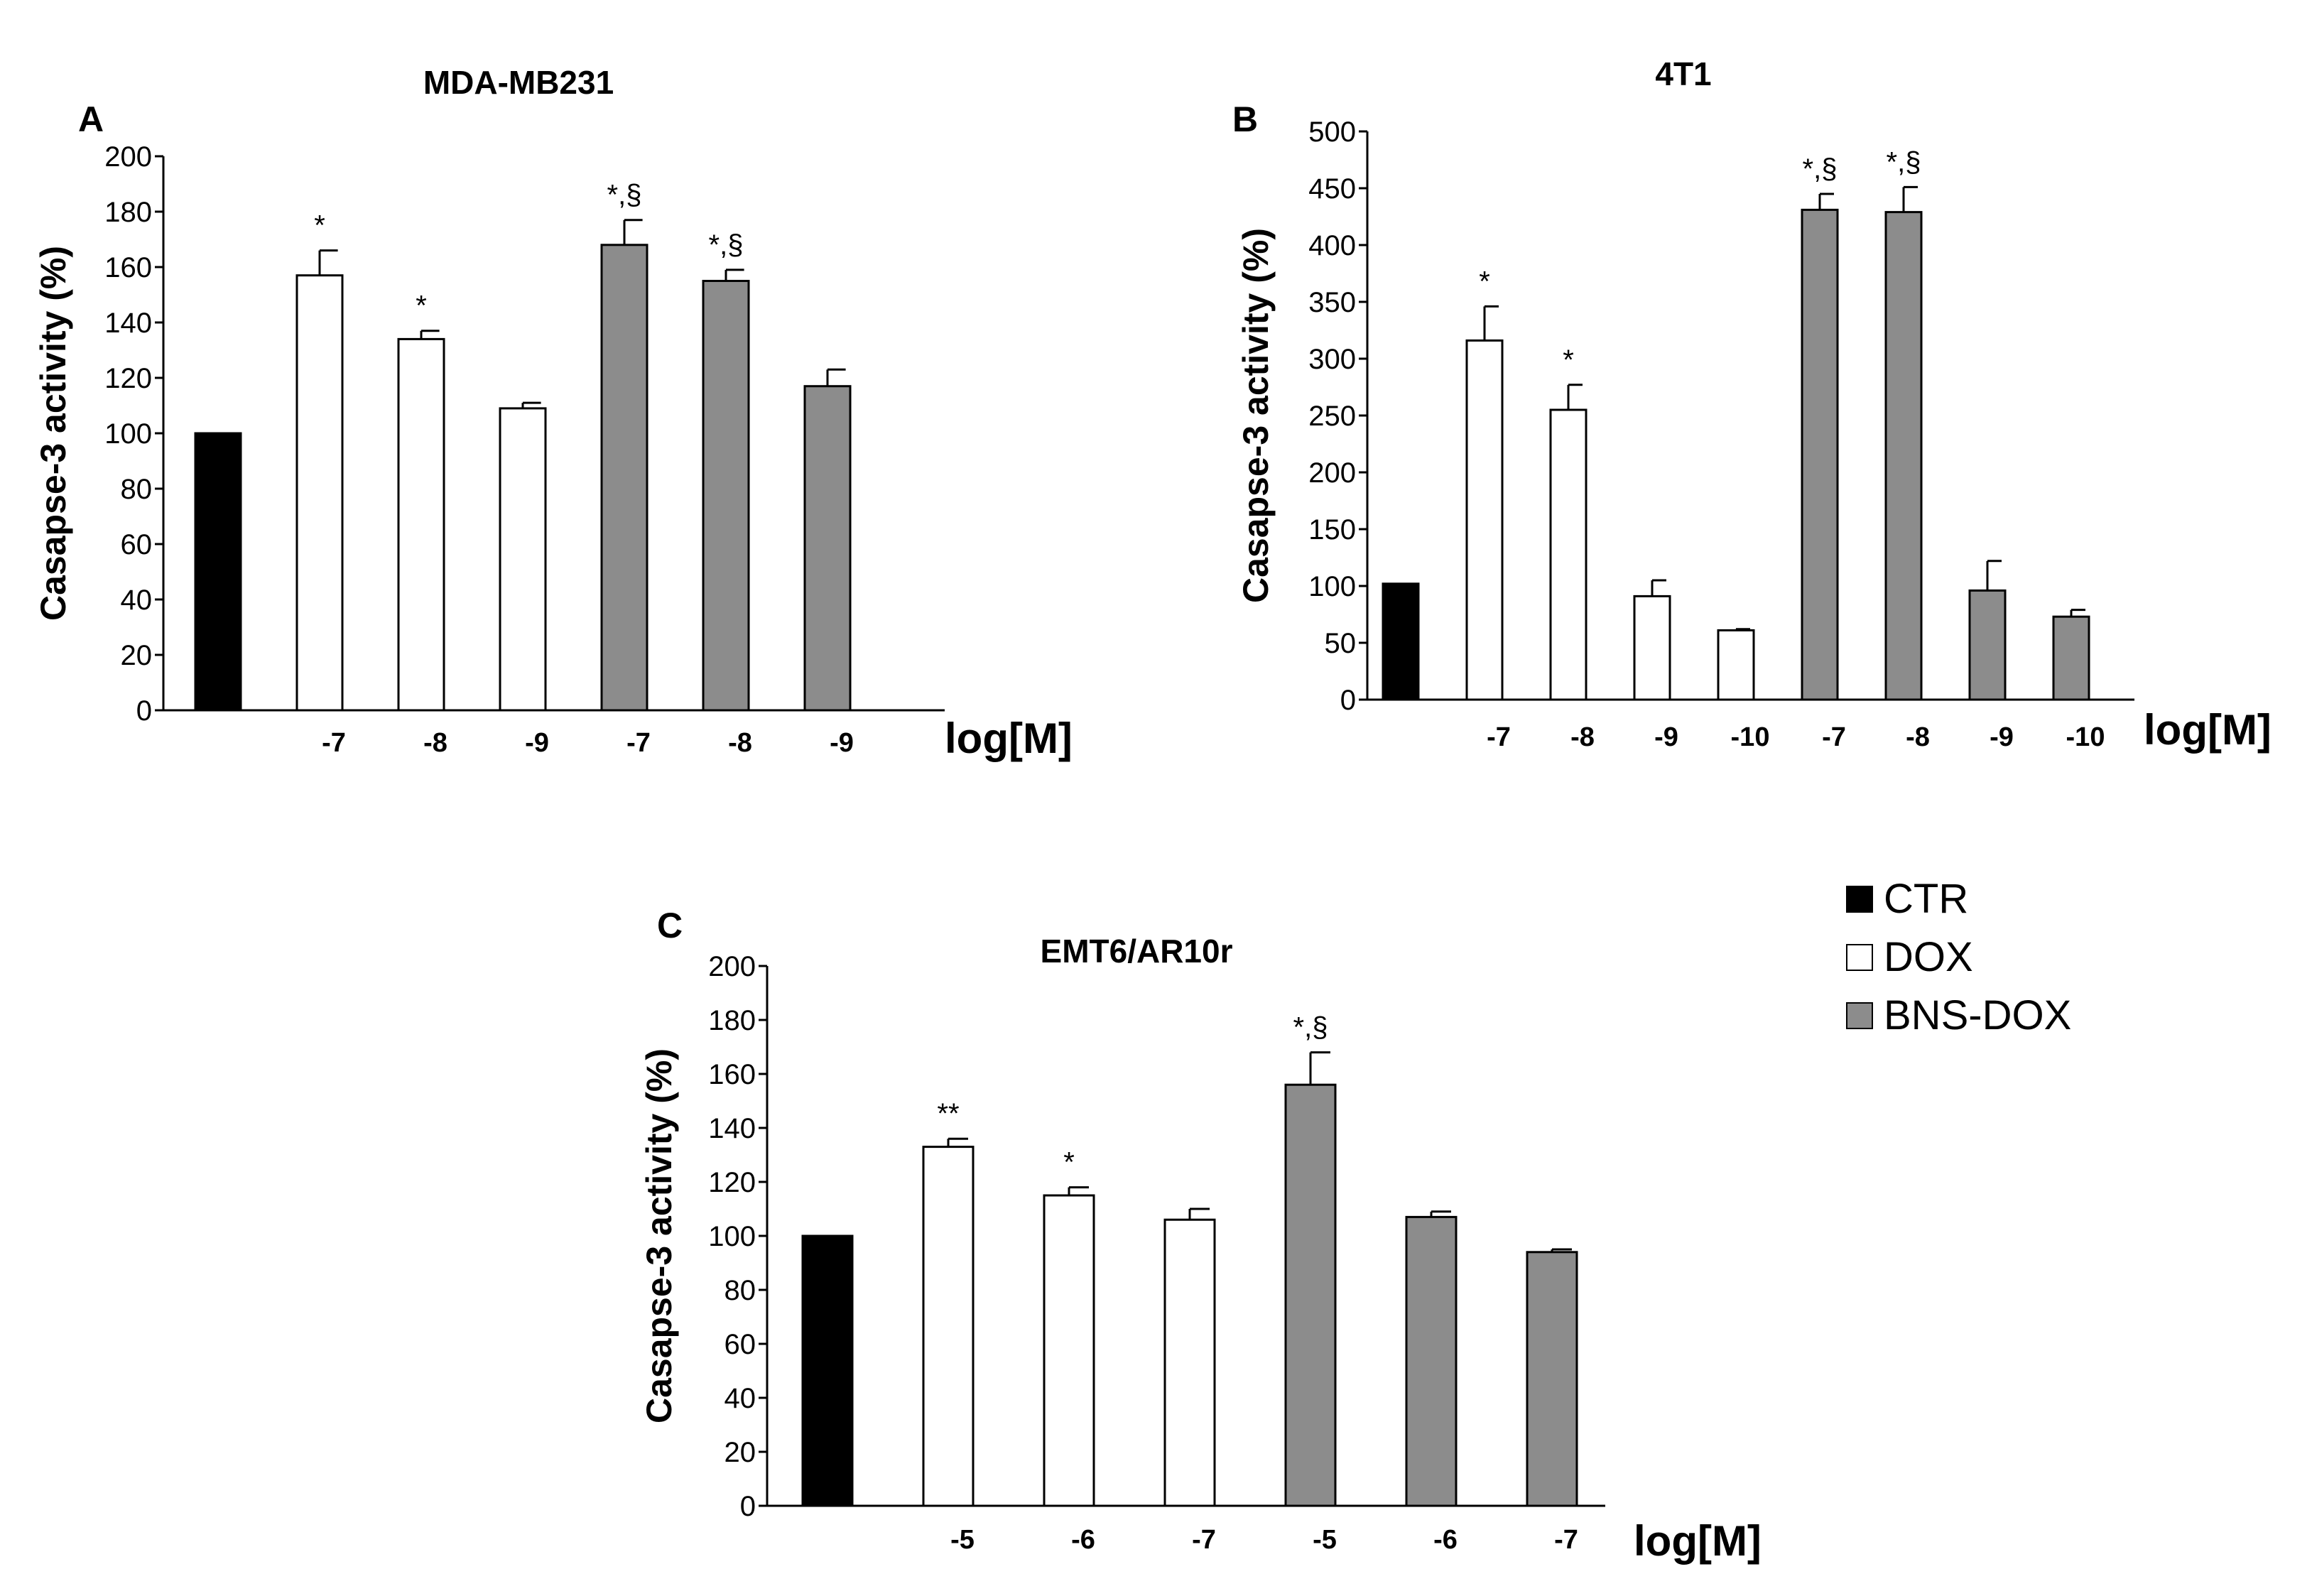 The width and height of the screenshot is (2312, 1596). What do you see at coordinates (1926, 899) in the screenshot?
I see `legend-label-ctr: CTR` at bounding box center [1926, 899].